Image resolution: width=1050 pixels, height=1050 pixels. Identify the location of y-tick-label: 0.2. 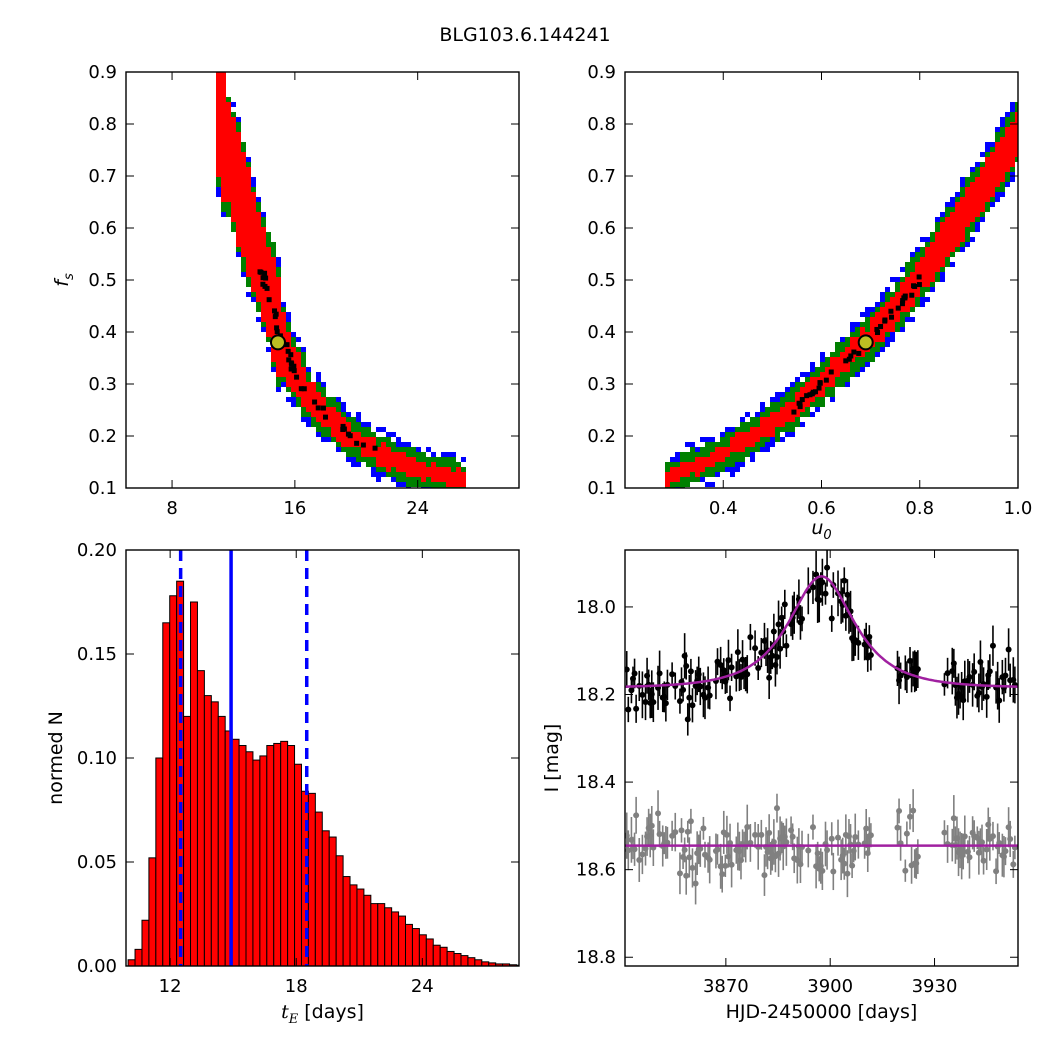
(601, 436).